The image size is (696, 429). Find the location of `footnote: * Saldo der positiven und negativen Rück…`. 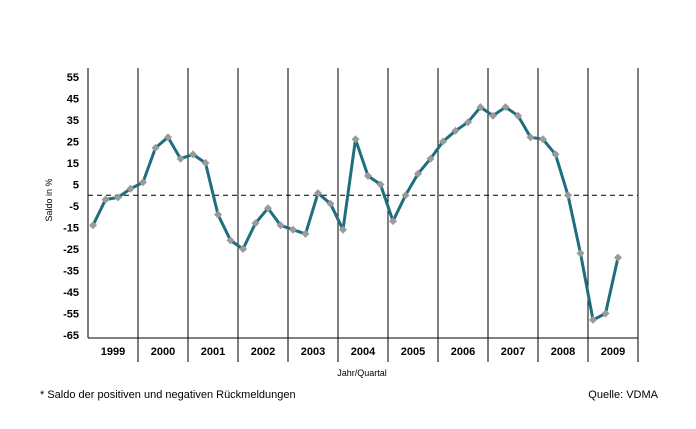

footnote: * Saldo der positiven und negativen Rück… is located at coordinates (168, 395).